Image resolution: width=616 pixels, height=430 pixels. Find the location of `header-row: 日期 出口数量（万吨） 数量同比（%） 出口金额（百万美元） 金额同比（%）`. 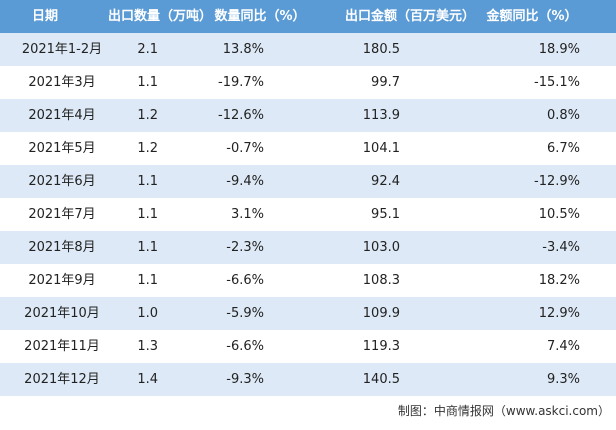

header-row: 日期 出口数量（万吨） 数量同比（%） 出口金额（百万美元） 金额同比（%） is located at coordinates (308, 16).